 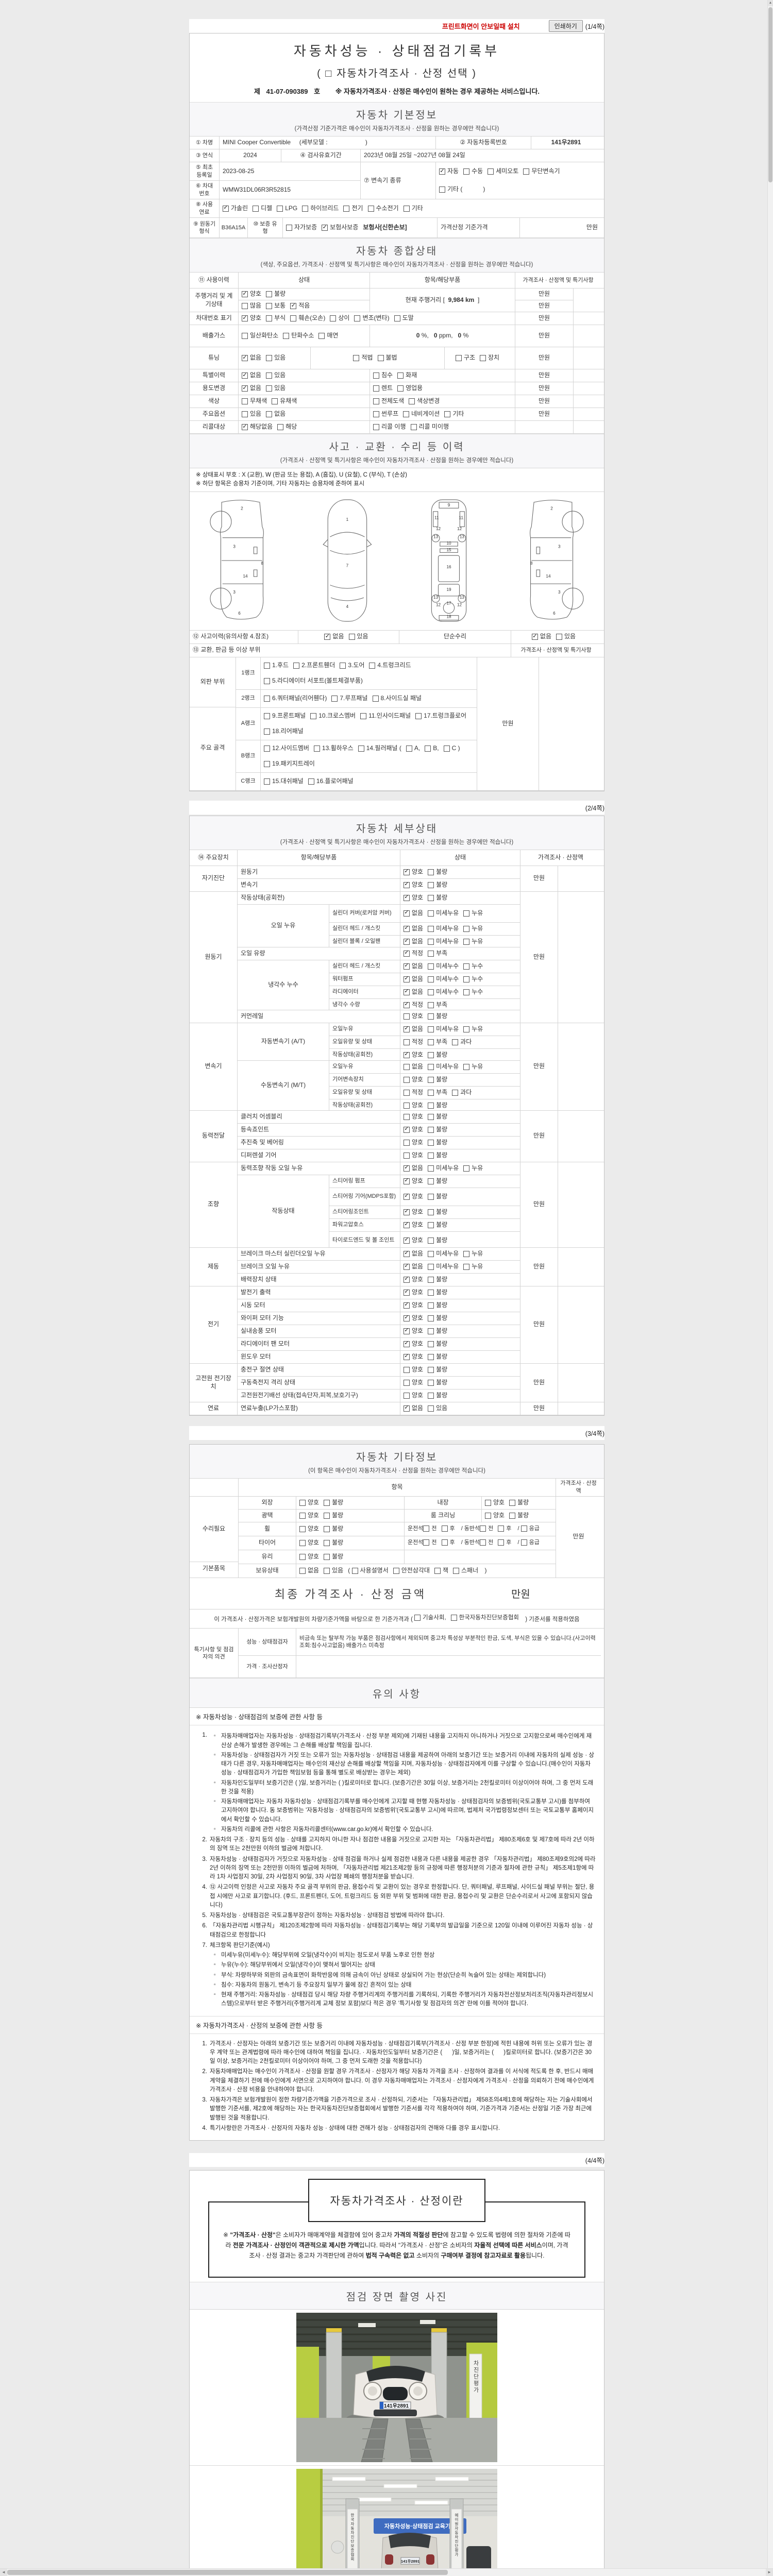 I want to click on vertical-scrollbar: ▲ ▼, so click(x=770, y=1288).